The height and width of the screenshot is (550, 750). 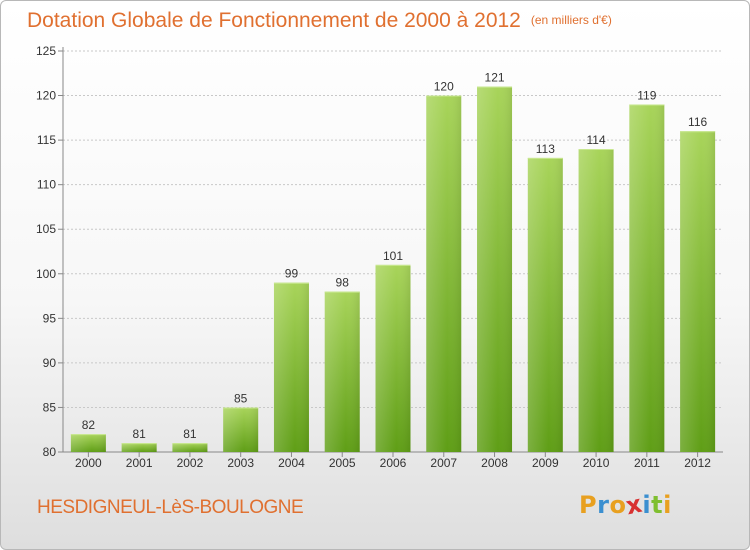 What do you see at coordinates (647, 463) in the screenshot?
I see `x-tick-label: 2011` at bounding box center [647, 463].